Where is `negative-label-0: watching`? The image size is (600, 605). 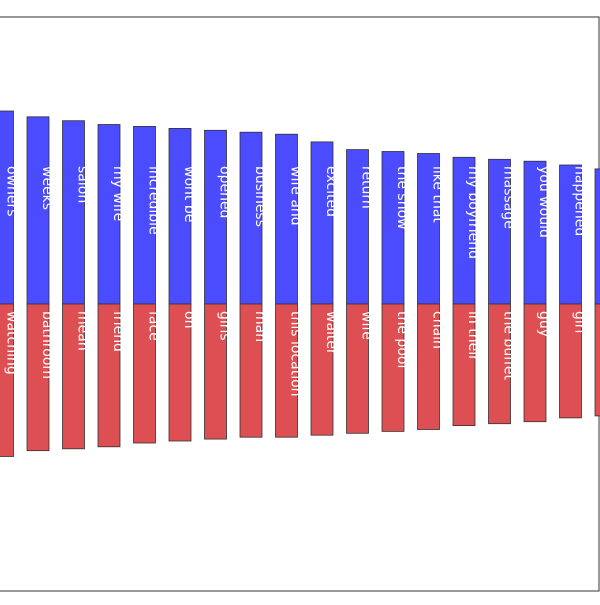 negative-label-0: watching is located at coordinates (12, 343).